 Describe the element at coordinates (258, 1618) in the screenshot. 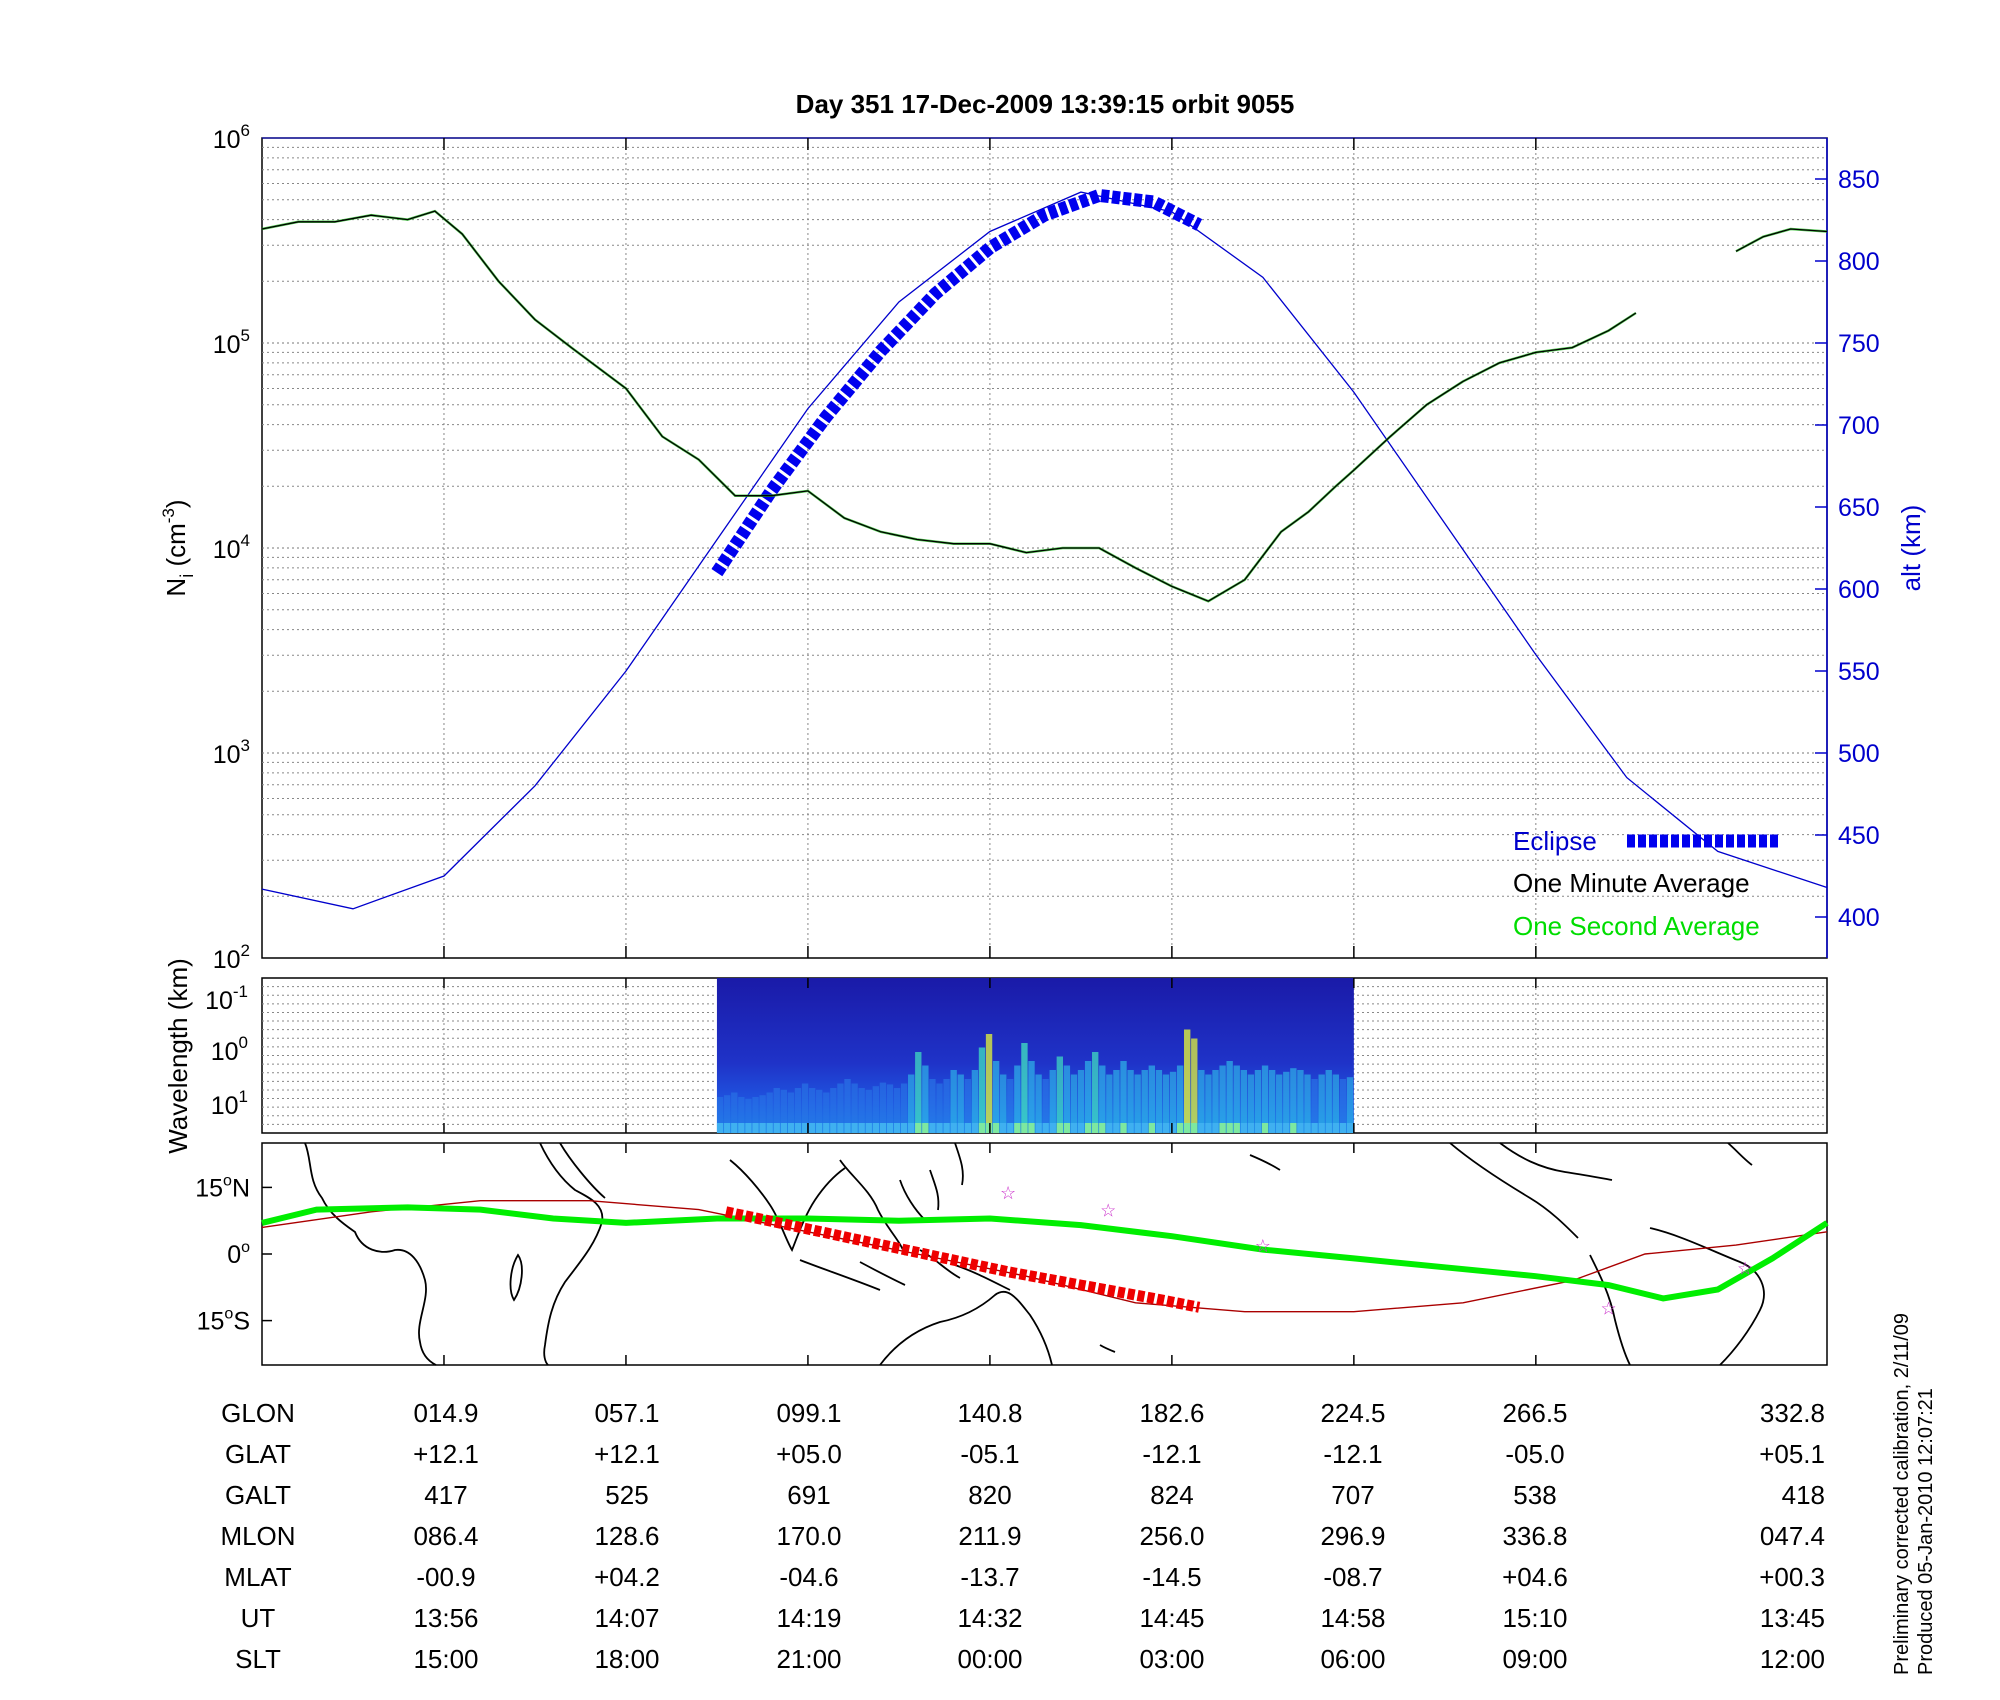

I see `table-row-label: UT` at that location.